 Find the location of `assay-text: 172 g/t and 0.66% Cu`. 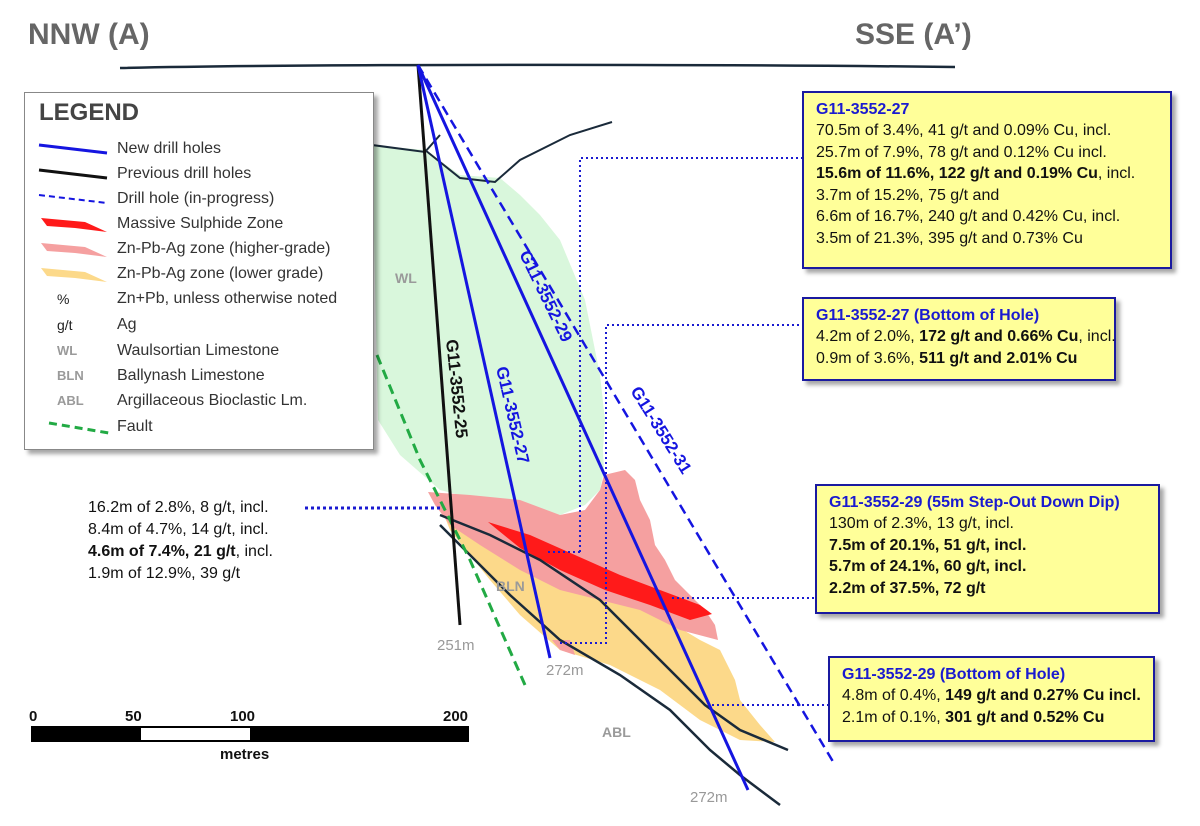

assay-text: 172 g/t and 0.66% Cu is located at coordinates (999, 336).